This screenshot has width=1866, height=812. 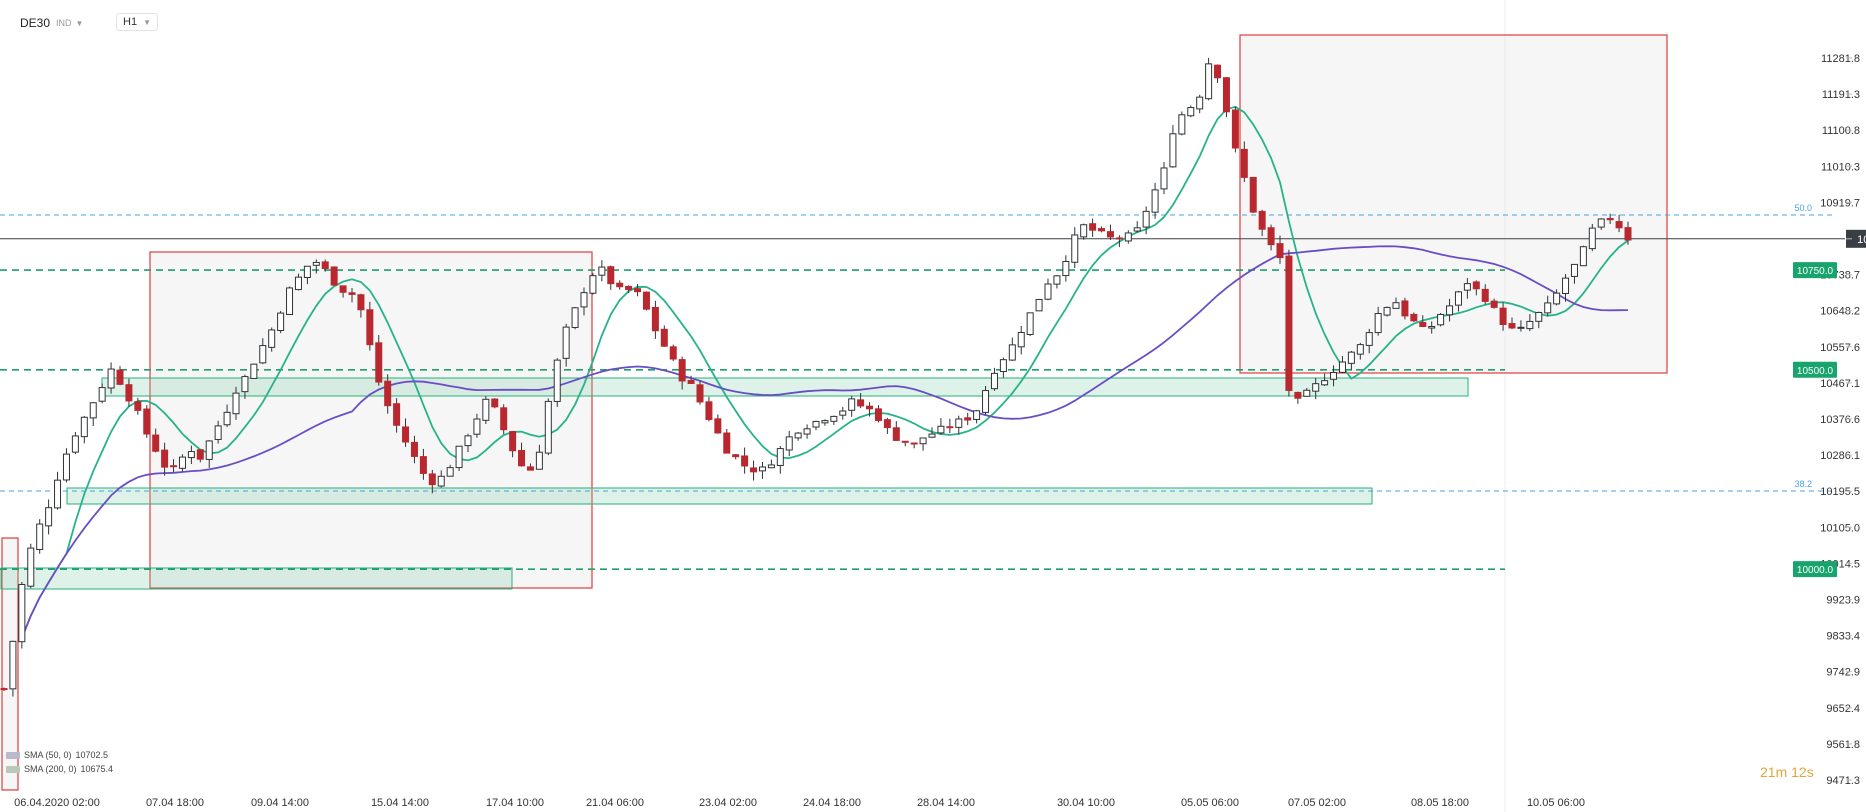 What do you see at coordinates (1840, 312) in the screenshot?
I see `price-tick-7: 10648.2` at bounding box center [1840, 312].